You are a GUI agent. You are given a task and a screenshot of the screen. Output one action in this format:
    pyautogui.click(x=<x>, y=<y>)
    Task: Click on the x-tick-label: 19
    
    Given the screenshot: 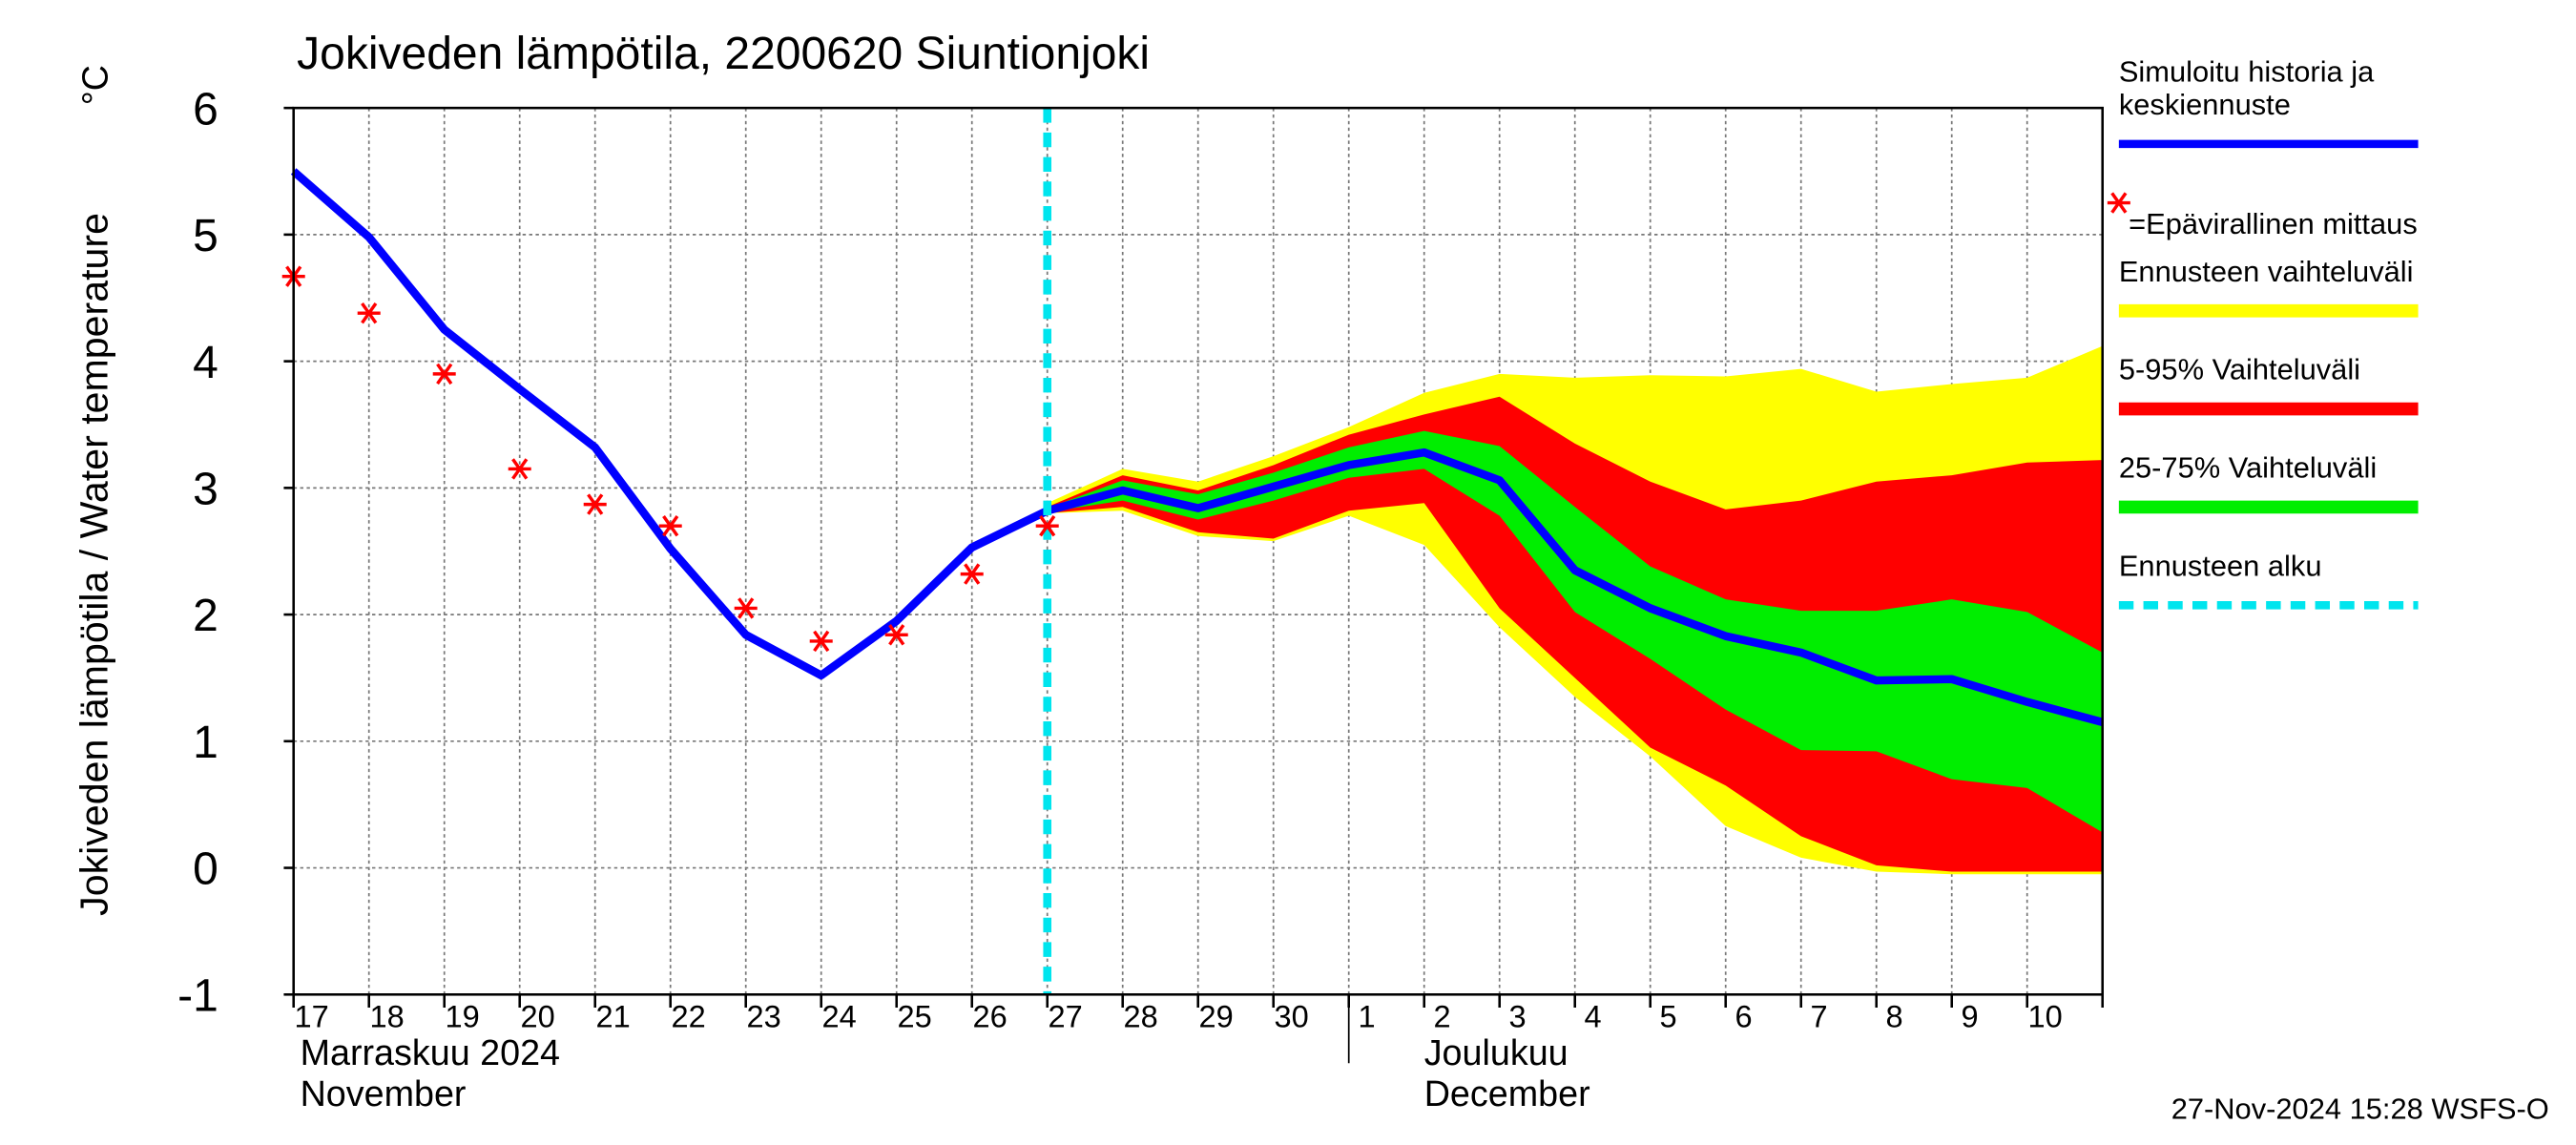 What is the action you would take?
    pyautogui.click(x=462, y=1017)
    